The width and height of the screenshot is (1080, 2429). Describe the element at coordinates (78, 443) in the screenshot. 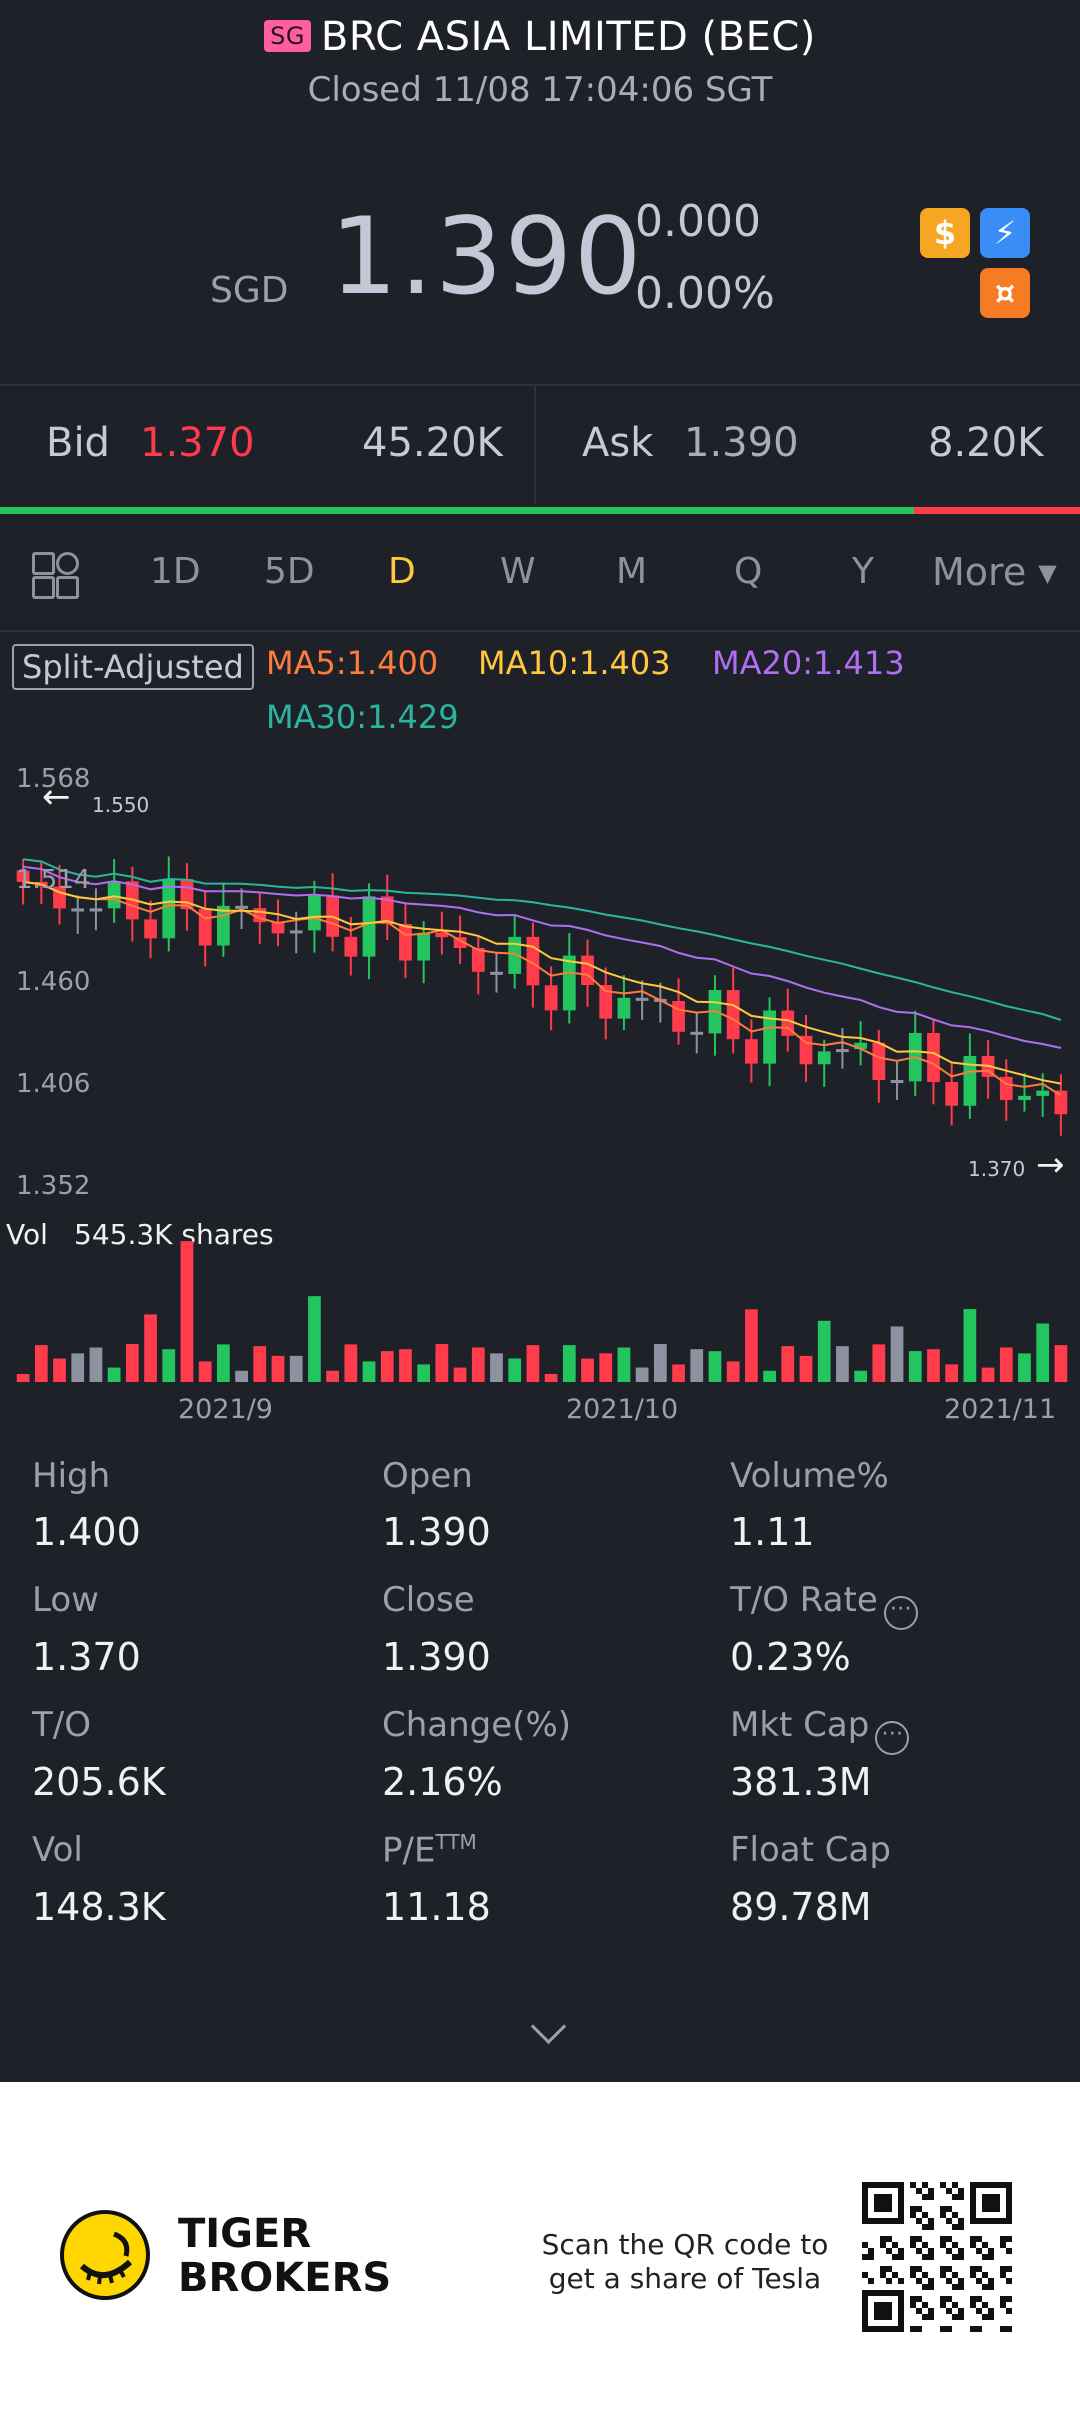

I see `bid-label: Bid` at that location.